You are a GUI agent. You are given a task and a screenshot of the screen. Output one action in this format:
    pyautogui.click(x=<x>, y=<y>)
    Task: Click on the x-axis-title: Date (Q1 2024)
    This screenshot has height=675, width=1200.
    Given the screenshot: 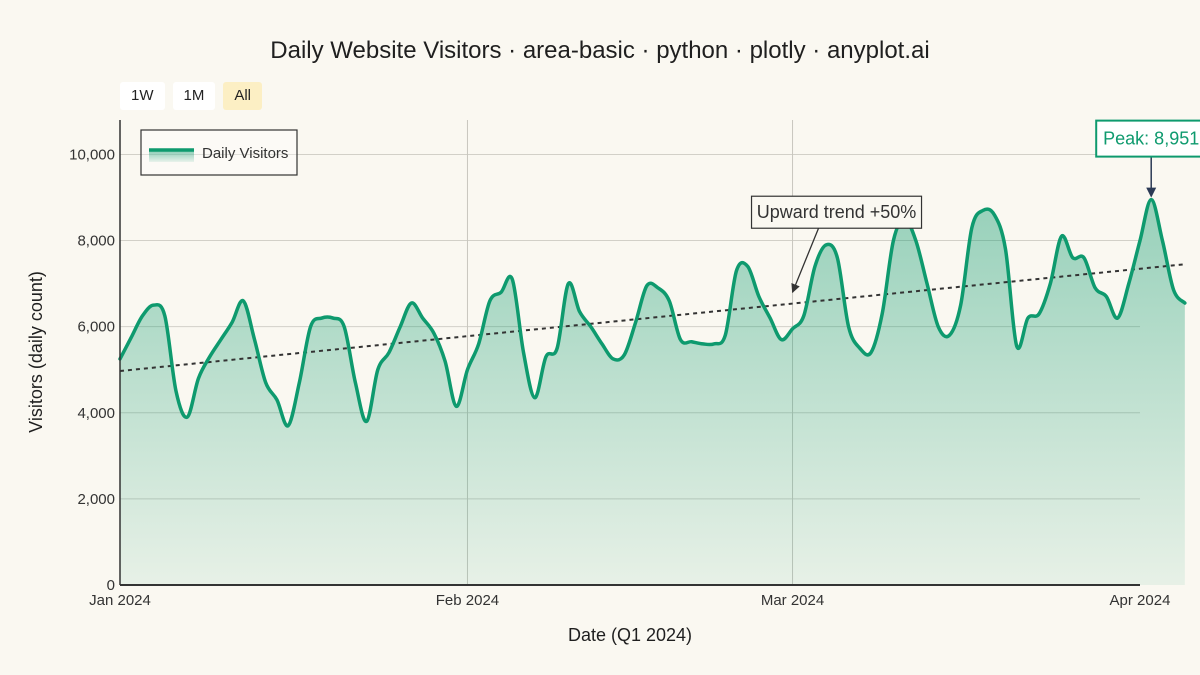 What is the action you would take?
    pyautogui.click(x=630, y=635)
    